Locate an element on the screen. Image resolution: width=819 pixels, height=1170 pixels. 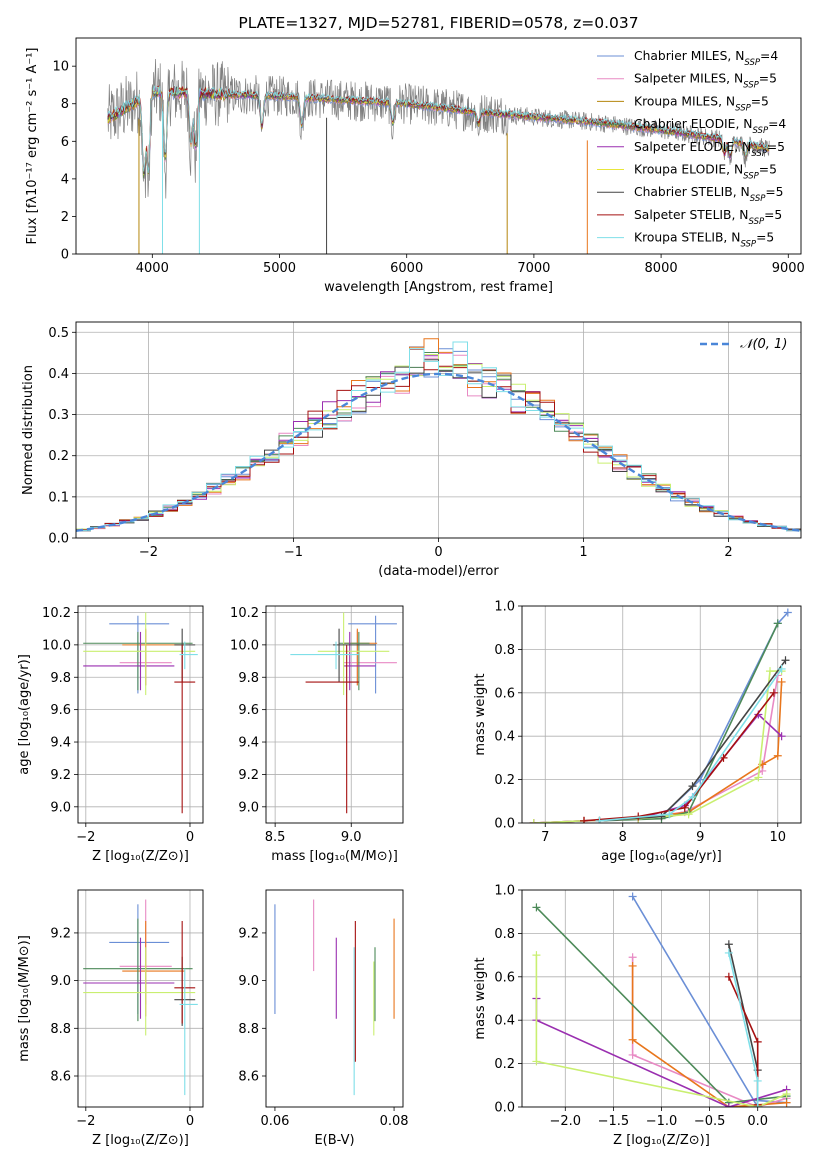
y-axis-label: Normed distribution is located at coordinates (28, 430).